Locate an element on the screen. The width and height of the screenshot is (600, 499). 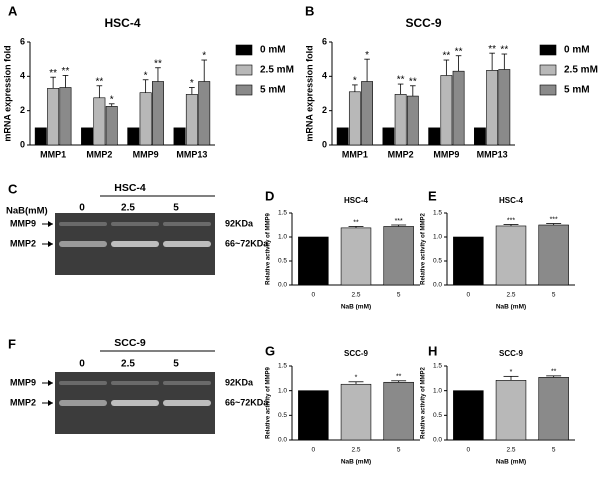
arrow-head is located at coordinates (50, 224).